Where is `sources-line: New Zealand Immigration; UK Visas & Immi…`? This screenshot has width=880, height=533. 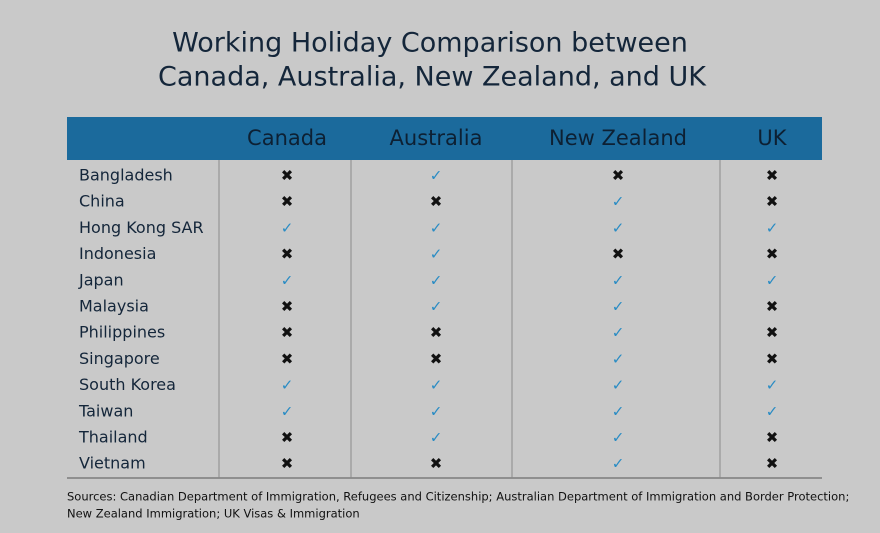 sources-line: New Zealand Immigration; UK Visas & Immi… is located at coordinates (213, 514).